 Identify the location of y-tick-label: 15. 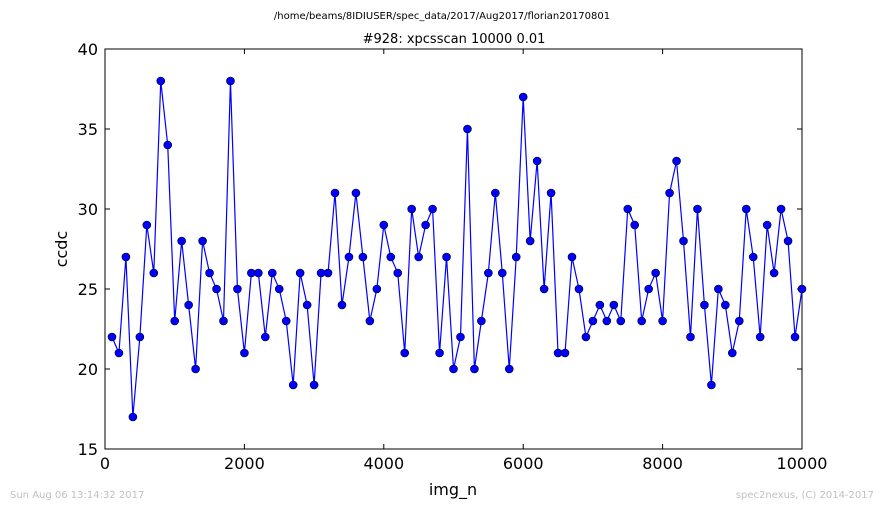
(88, 449).